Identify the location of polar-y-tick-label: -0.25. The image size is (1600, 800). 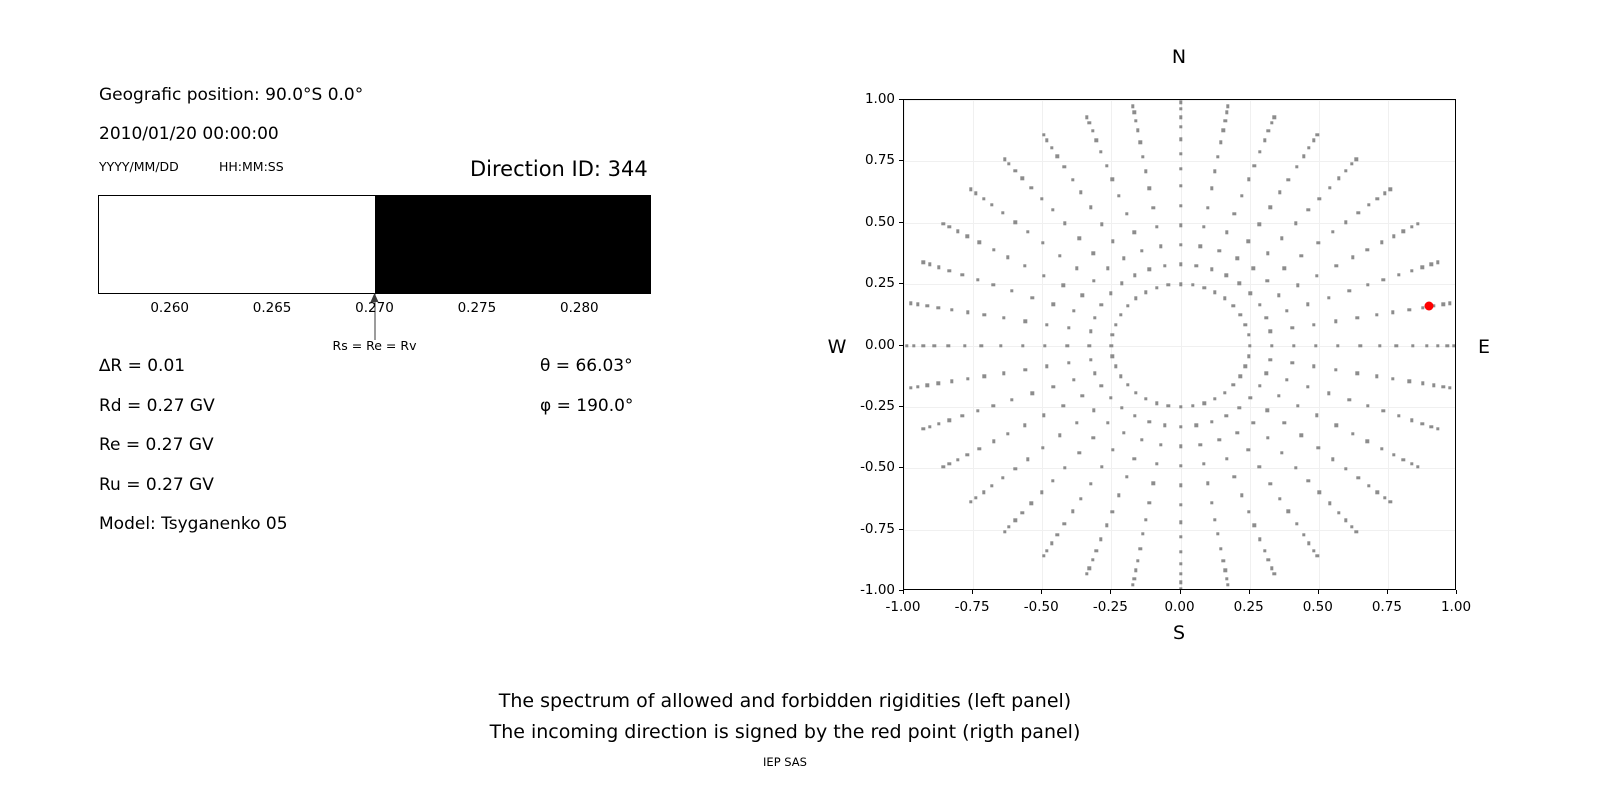
(877, 405).